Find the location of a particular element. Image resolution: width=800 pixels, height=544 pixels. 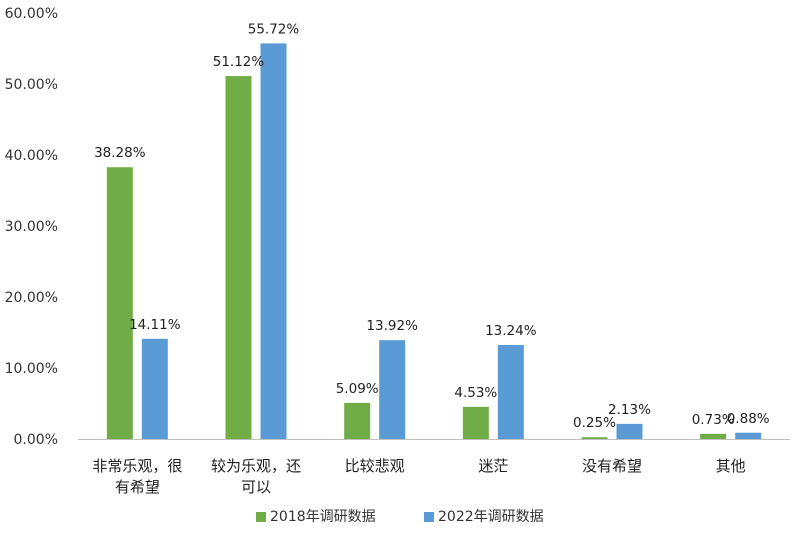

data-label: 14.11% is located at coordinates (155, 325).